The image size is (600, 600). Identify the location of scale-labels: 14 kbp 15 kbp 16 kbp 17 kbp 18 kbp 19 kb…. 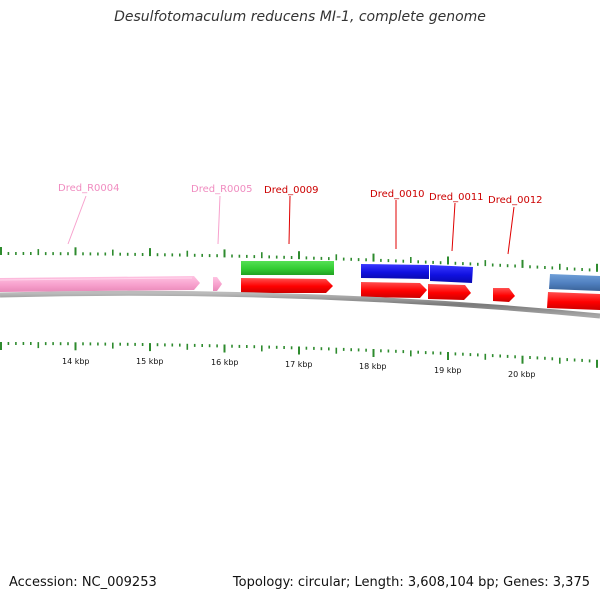
(299, 368).